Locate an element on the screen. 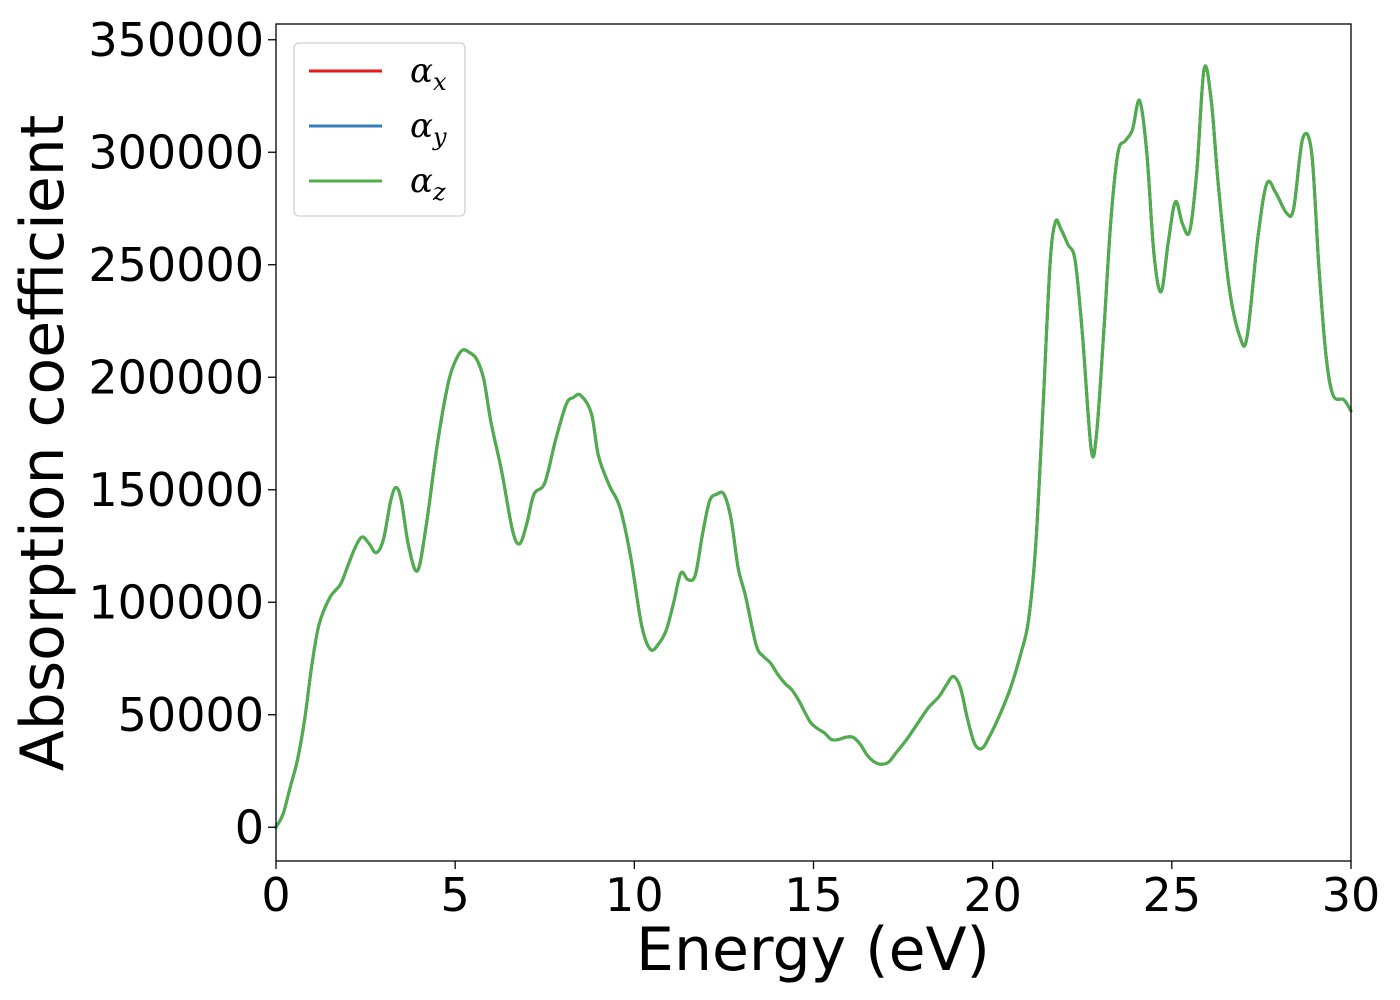 Image resolution: width=1400 pixels, height=1000 pixels. x-tick-label: 25 is located at coordinates (1172, 895).